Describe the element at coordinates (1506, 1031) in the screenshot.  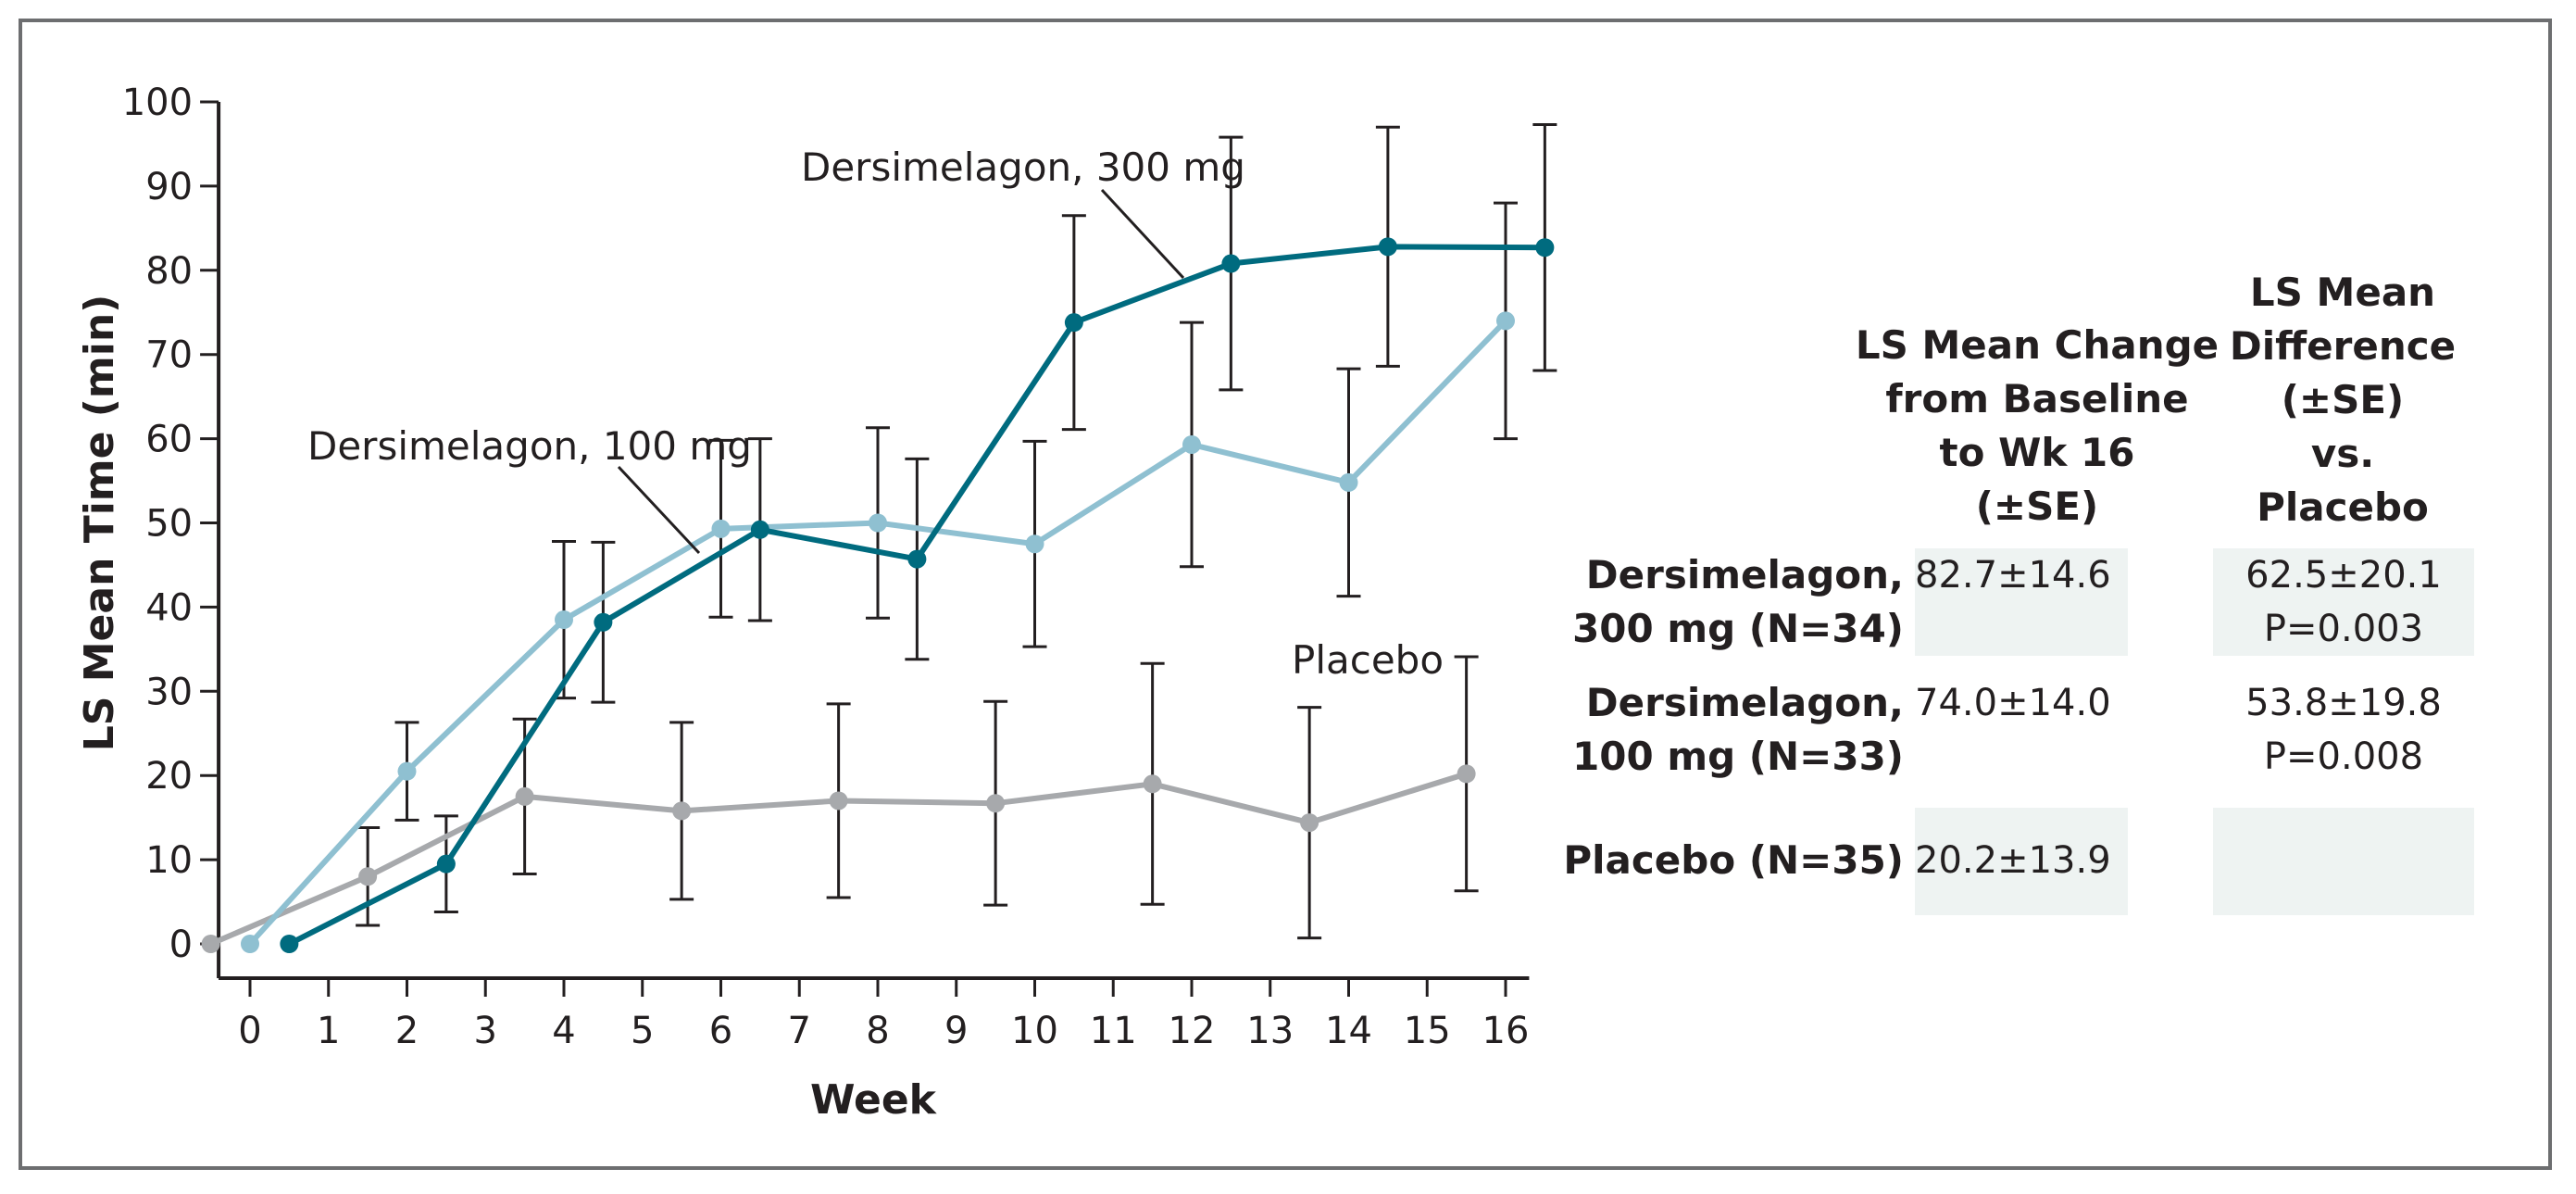
I see `x-tick-label: 16` at that location.